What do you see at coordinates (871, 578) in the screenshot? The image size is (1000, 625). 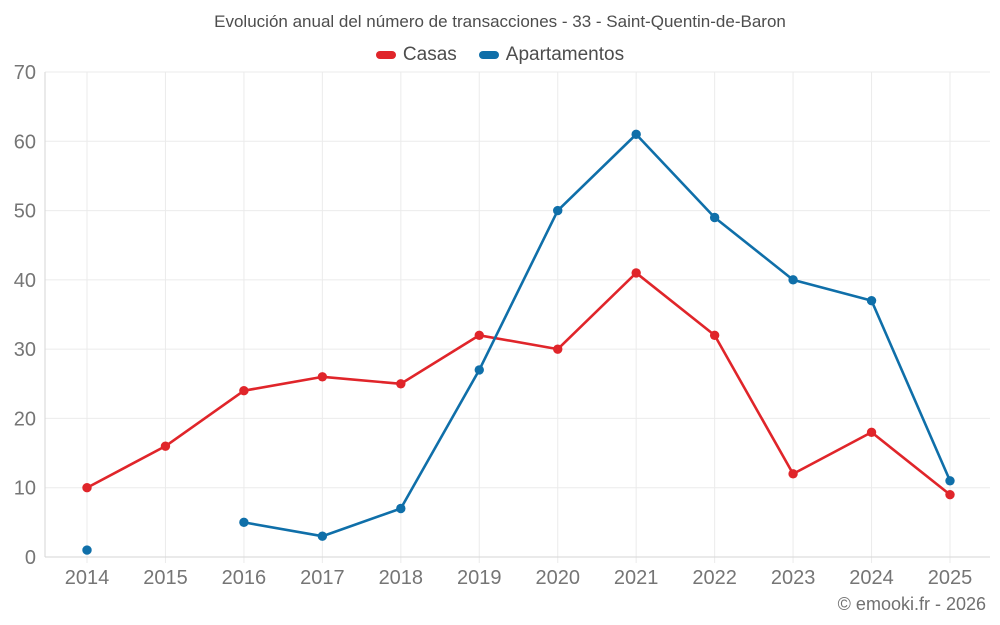 I see `x-tick-label: 2024` at bounding box center [871, 578].